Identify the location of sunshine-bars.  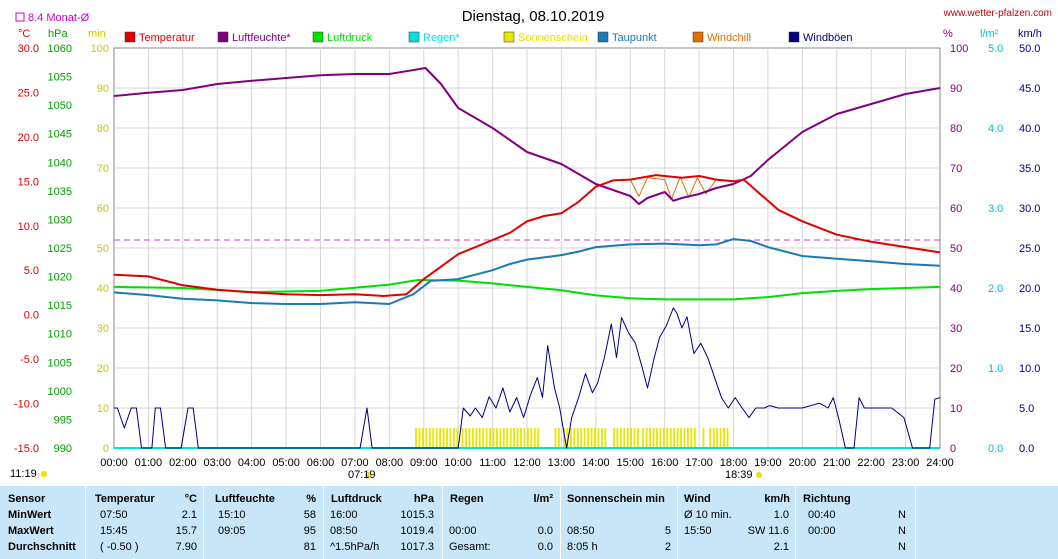
(572, 438).